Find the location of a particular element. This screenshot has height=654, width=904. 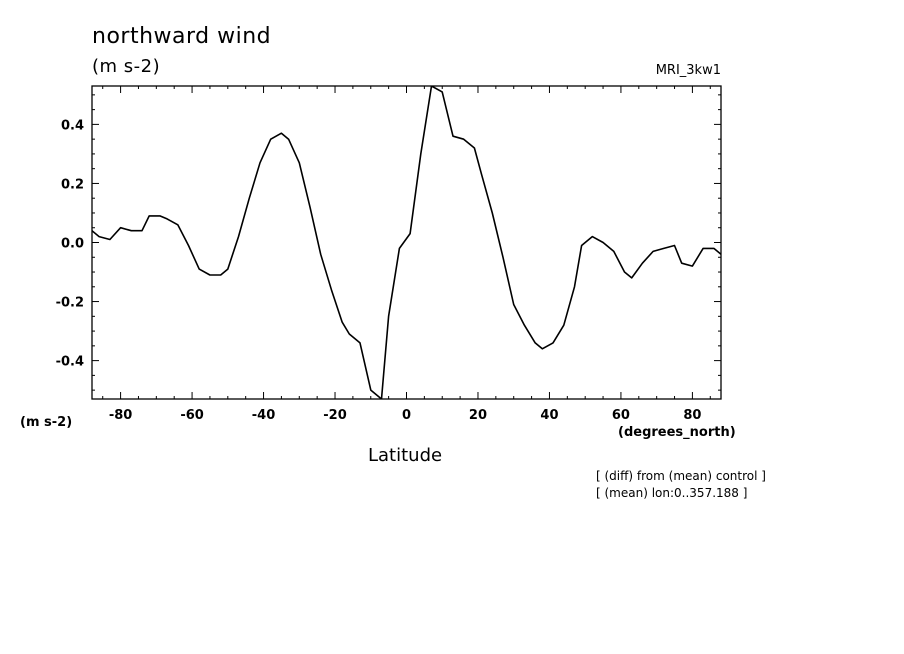

chart-title: northward wind is located at coordinates (182, 36).